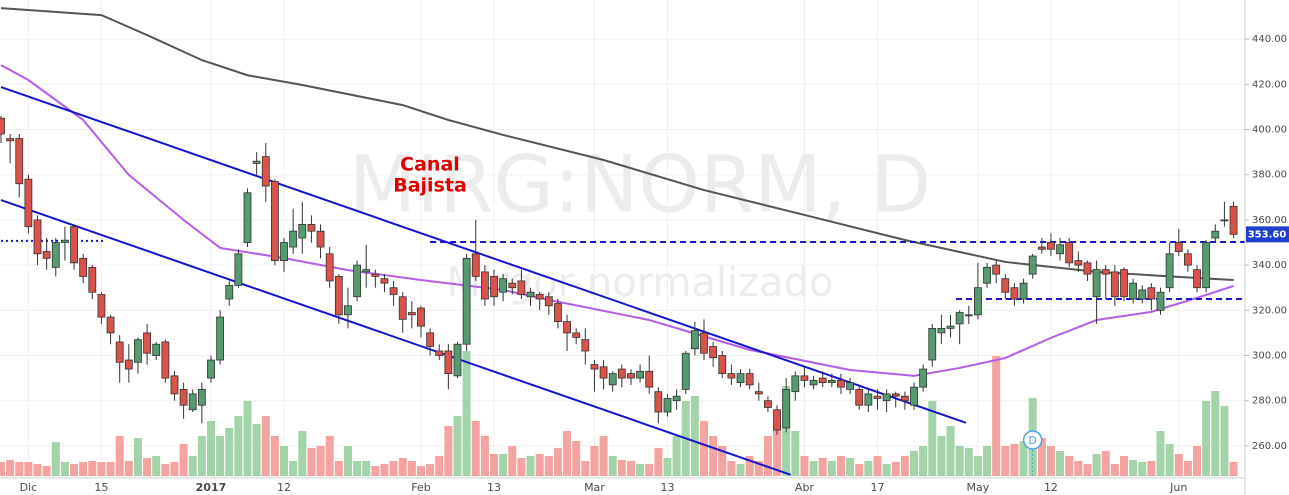 This screenshot has width=1289, height=495. Describe the element at coordinates (877, 487) in the screenshot. I see `x-tick-label: 17` at that location.